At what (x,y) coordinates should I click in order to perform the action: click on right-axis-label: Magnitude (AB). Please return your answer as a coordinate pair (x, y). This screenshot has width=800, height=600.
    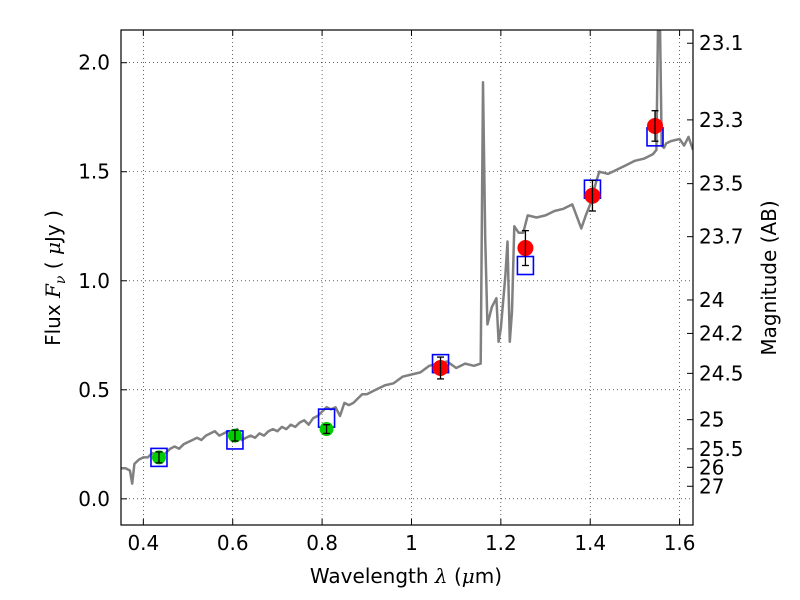
    Looking at the image, I should click on (769, 277).